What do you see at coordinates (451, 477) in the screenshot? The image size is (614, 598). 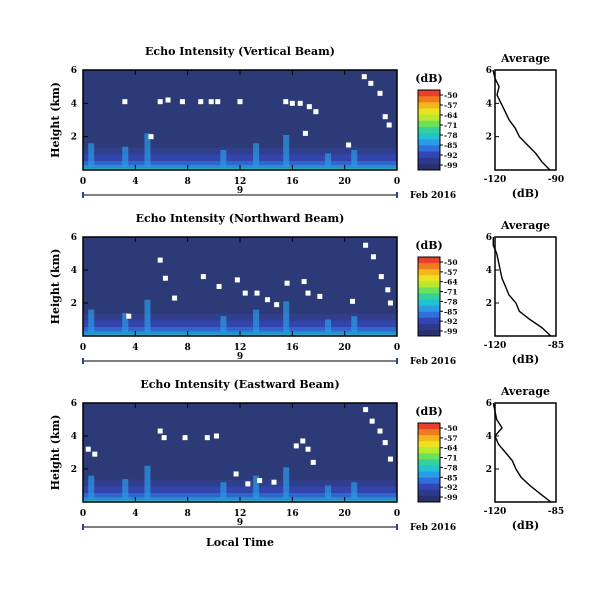 I see `colorbar-tick-label: -85` at bounding box center [451, 477].